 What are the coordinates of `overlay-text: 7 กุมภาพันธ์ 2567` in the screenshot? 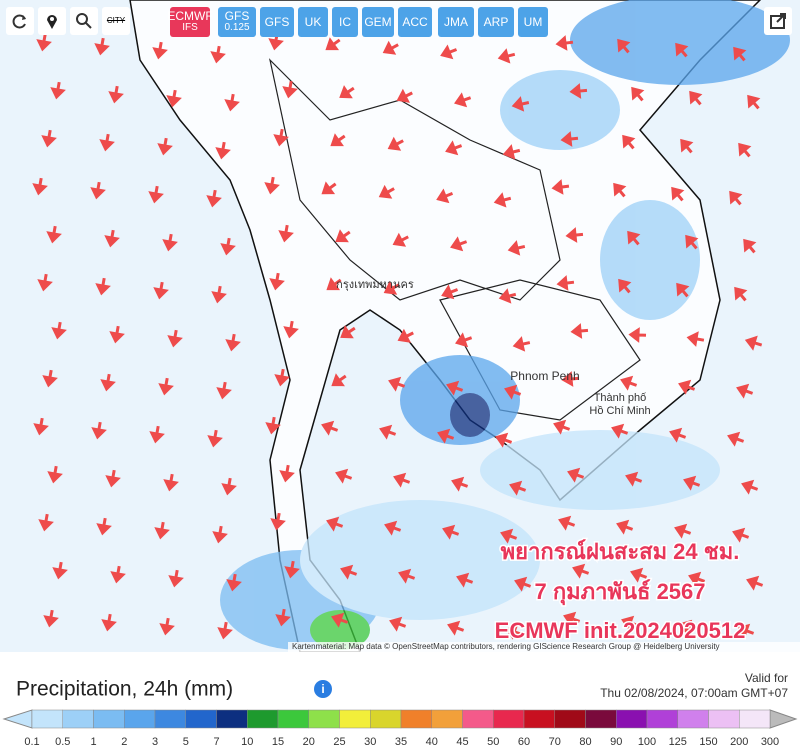 It's located at (619, 592).